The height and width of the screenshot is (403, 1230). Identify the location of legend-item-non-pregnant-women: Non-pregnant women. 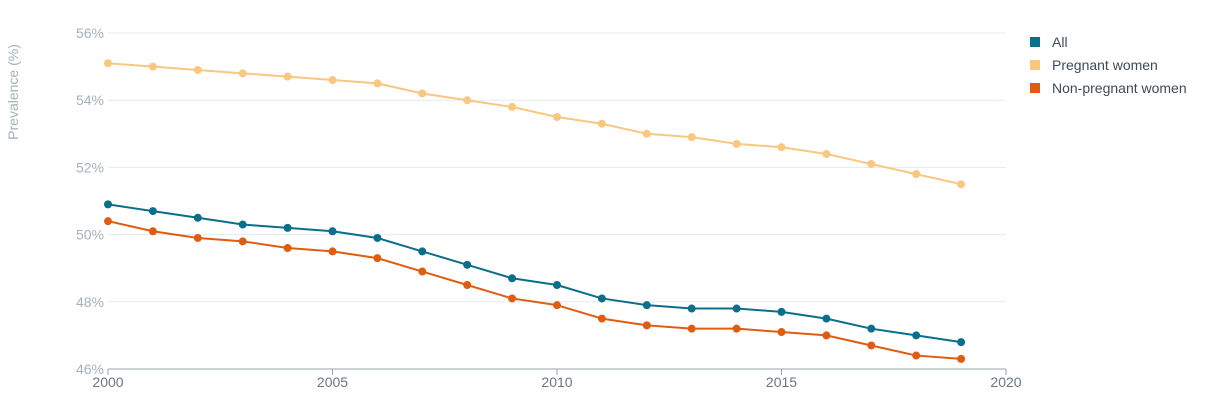
(1108, 87).